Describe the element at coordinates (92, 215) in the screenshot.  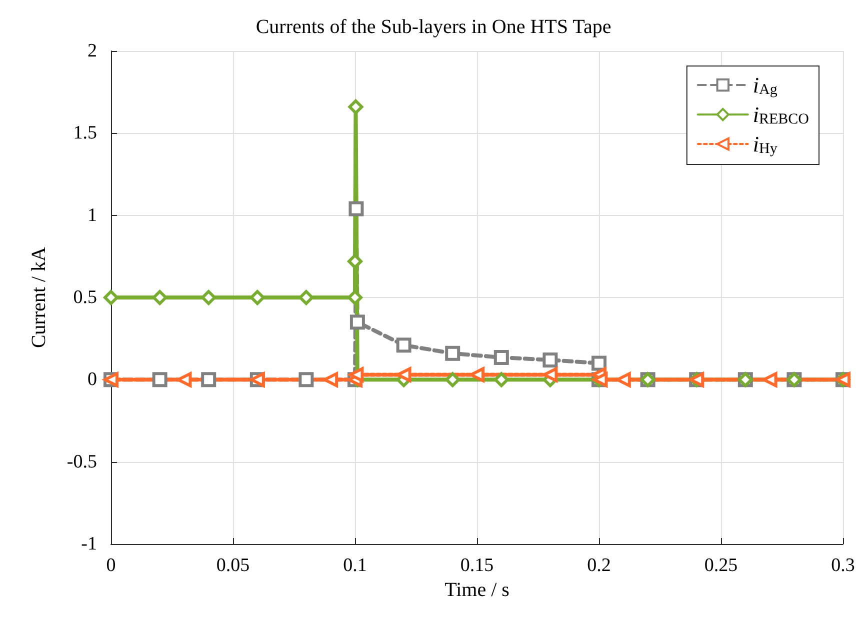
I see `y-tick-label: 1` at that location.